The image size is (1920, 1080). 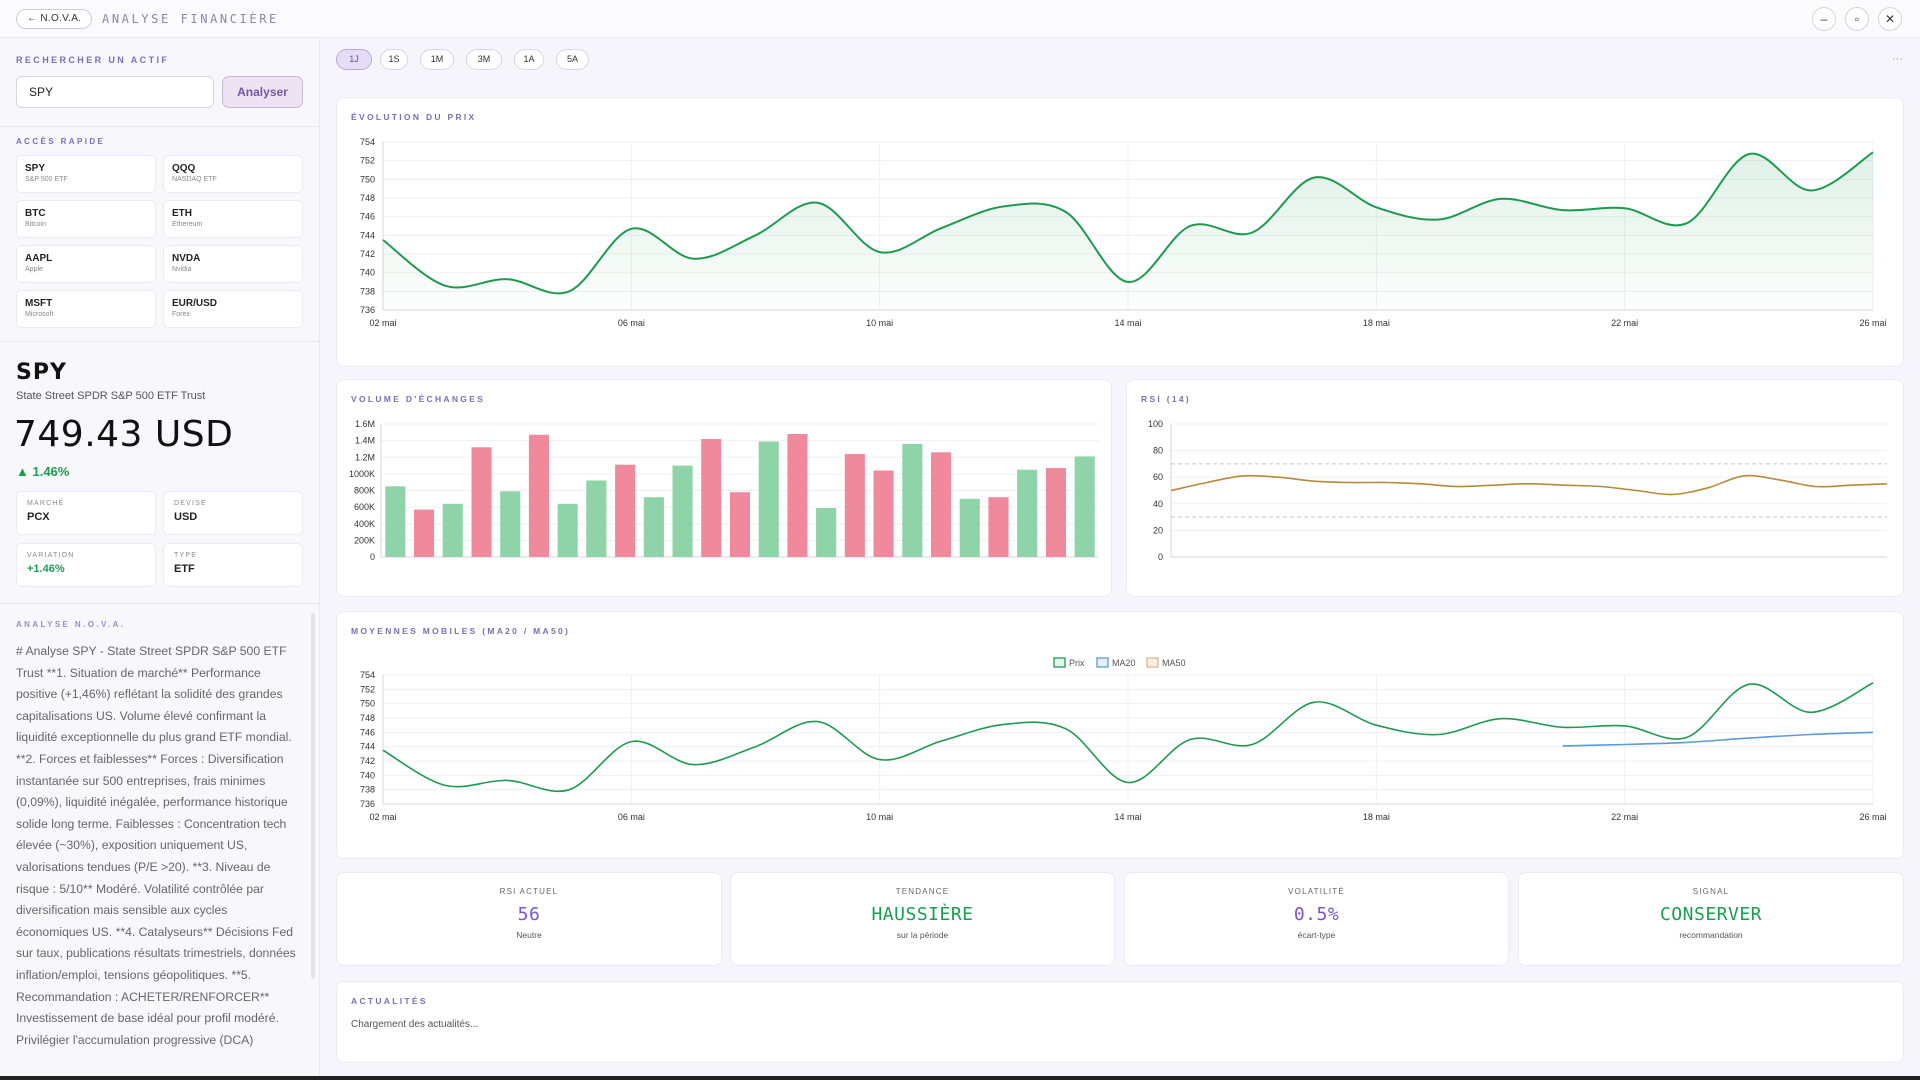 What do you see at coordinates (86, 264) in the screenshot?
I see `quick-item-aapl: AAPL Apple` at bounding box center [86, 264].